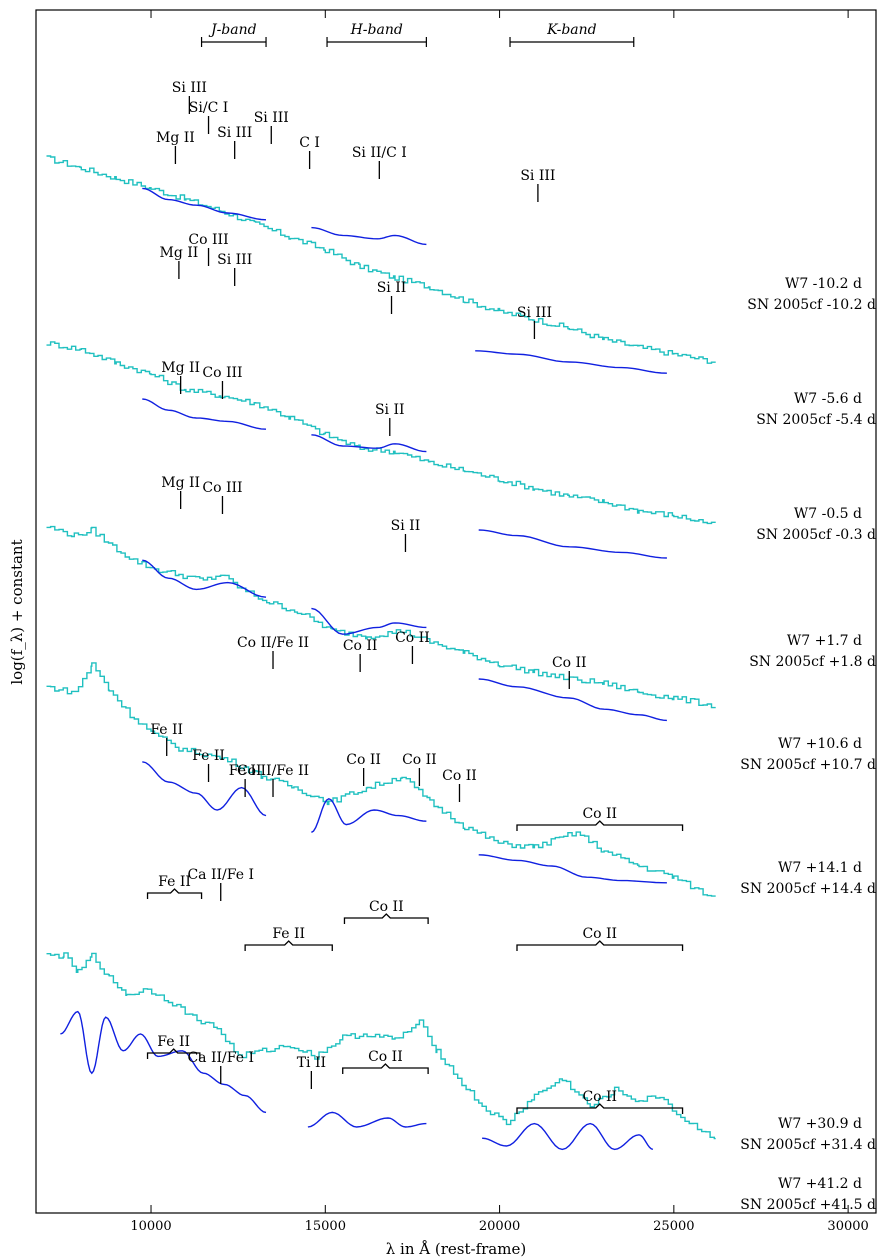 The width and height of the screenshot is (880, 1260). Describe the element at coordinates (673, 1226) in the screenshot. I see `x-tick-label: 25000` at that location.